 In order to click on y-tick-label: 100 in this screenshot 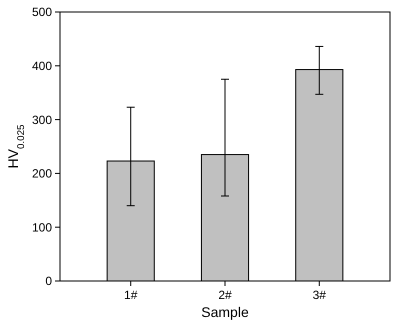, I will do `click(42, 227)`.